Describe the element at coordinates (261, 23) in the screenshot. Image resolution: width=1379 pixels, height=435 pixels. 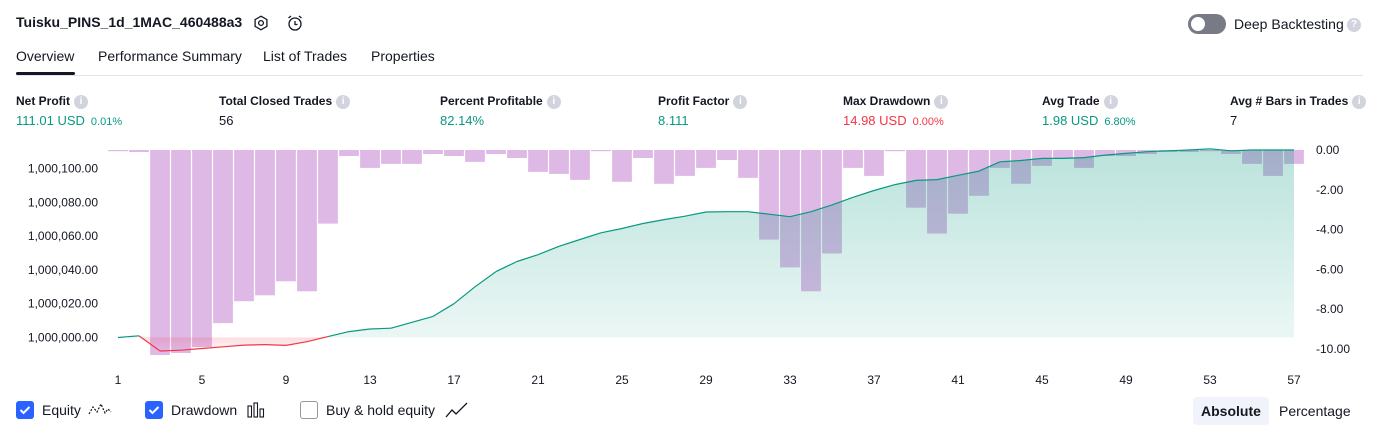
I see `settings-icon` at that location.